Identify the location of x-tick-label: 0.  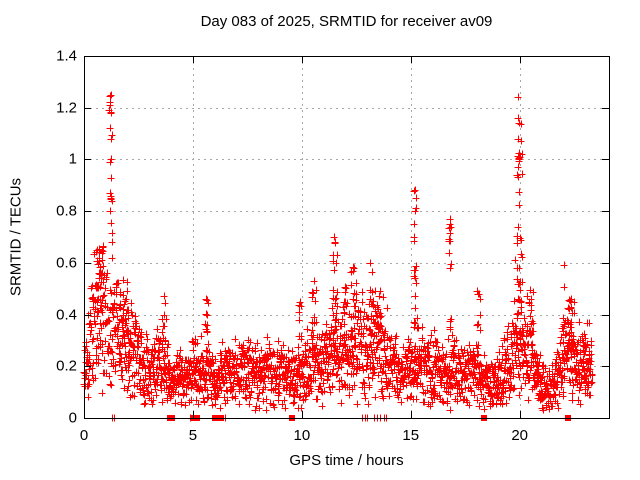
(84, 435).